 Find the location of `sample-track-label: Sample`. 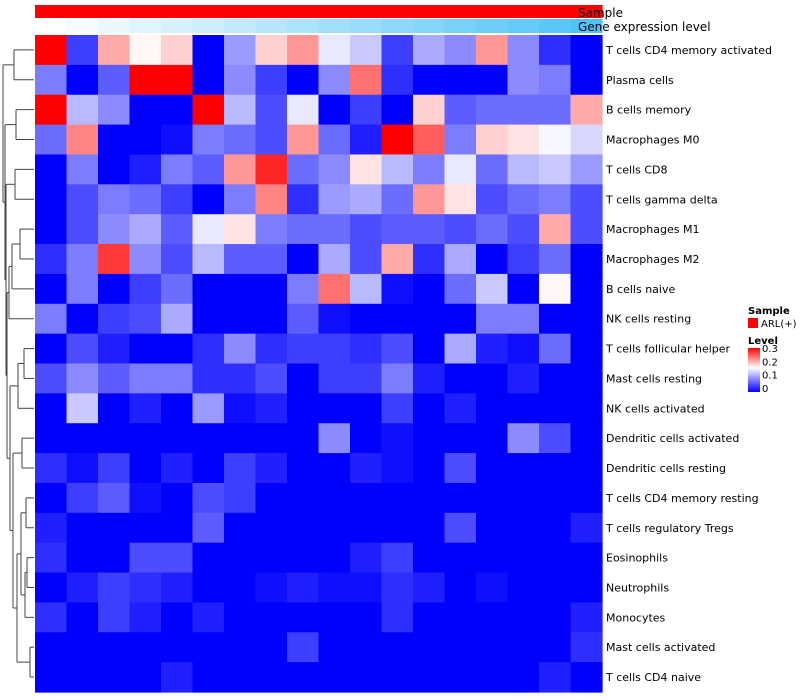

sample-track-label: Sample is located at coordinates (600, 13).